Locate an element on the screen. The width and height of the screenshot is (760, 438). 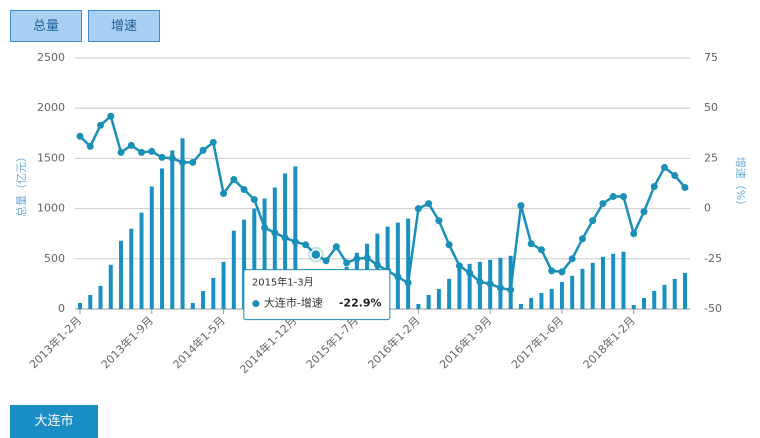
tooltip-dot is located at coordinates (256, 304).